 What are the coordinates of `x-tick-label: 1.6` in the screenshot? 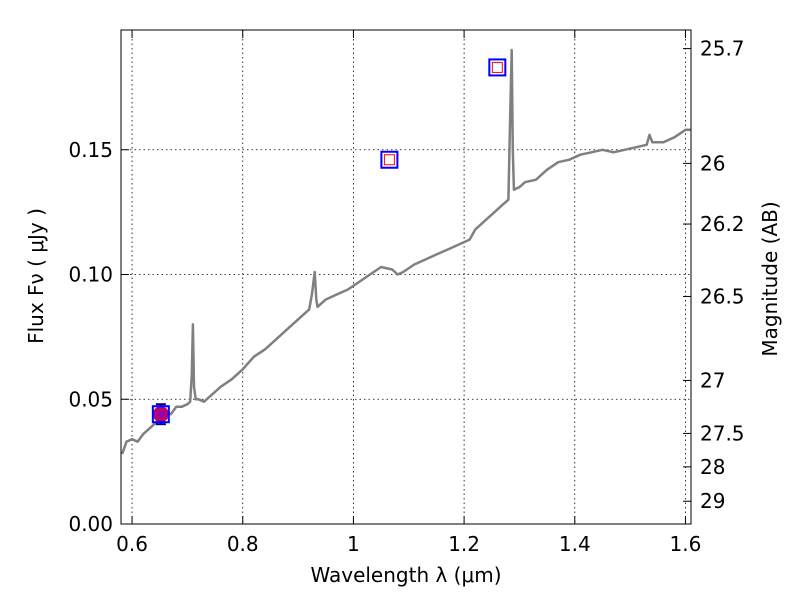 It's located at (686, 544).